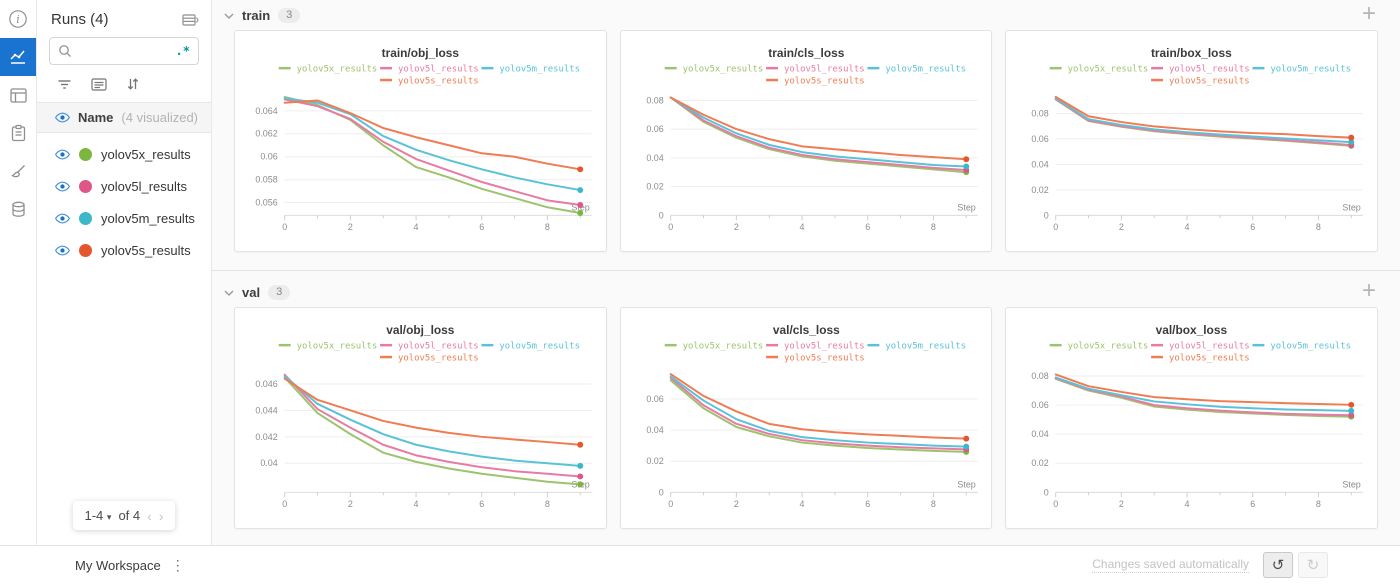 This screenshot has height=584, width=1400. What do you see at coordinates (18, 95) in the screenshot?
I see `panels-layout-icon` at bounding box center [18, 95].